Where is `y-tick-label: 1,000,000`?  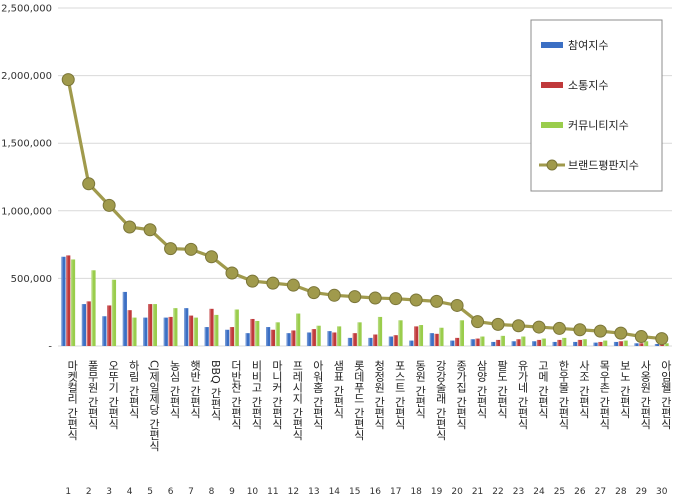 y-tick-label: 1,000,000 is located at coordinates (26, 211).